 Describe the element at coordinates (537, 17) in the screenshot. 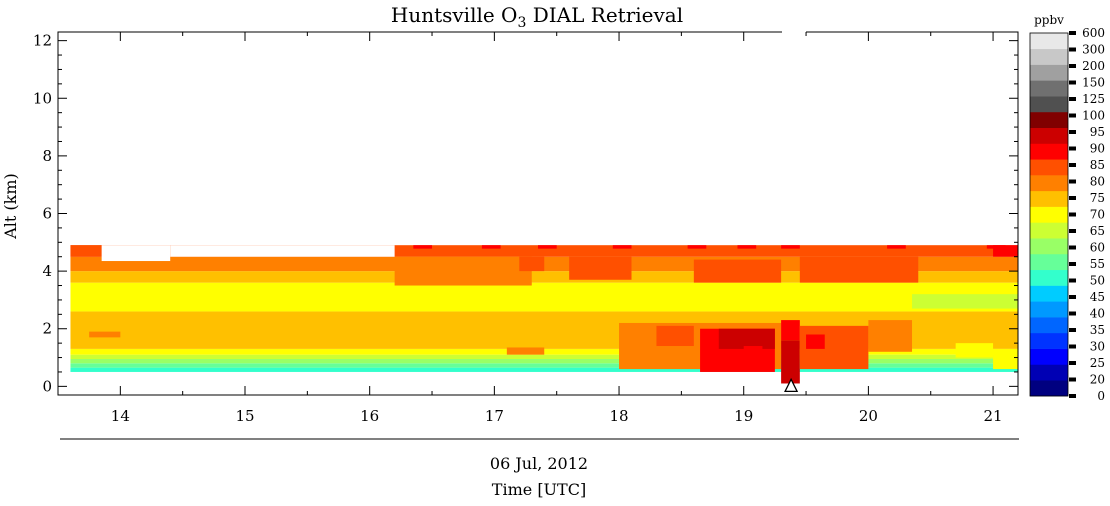

I see `chart-title: Huntsville O3 DIAL Retrieval` at that location.